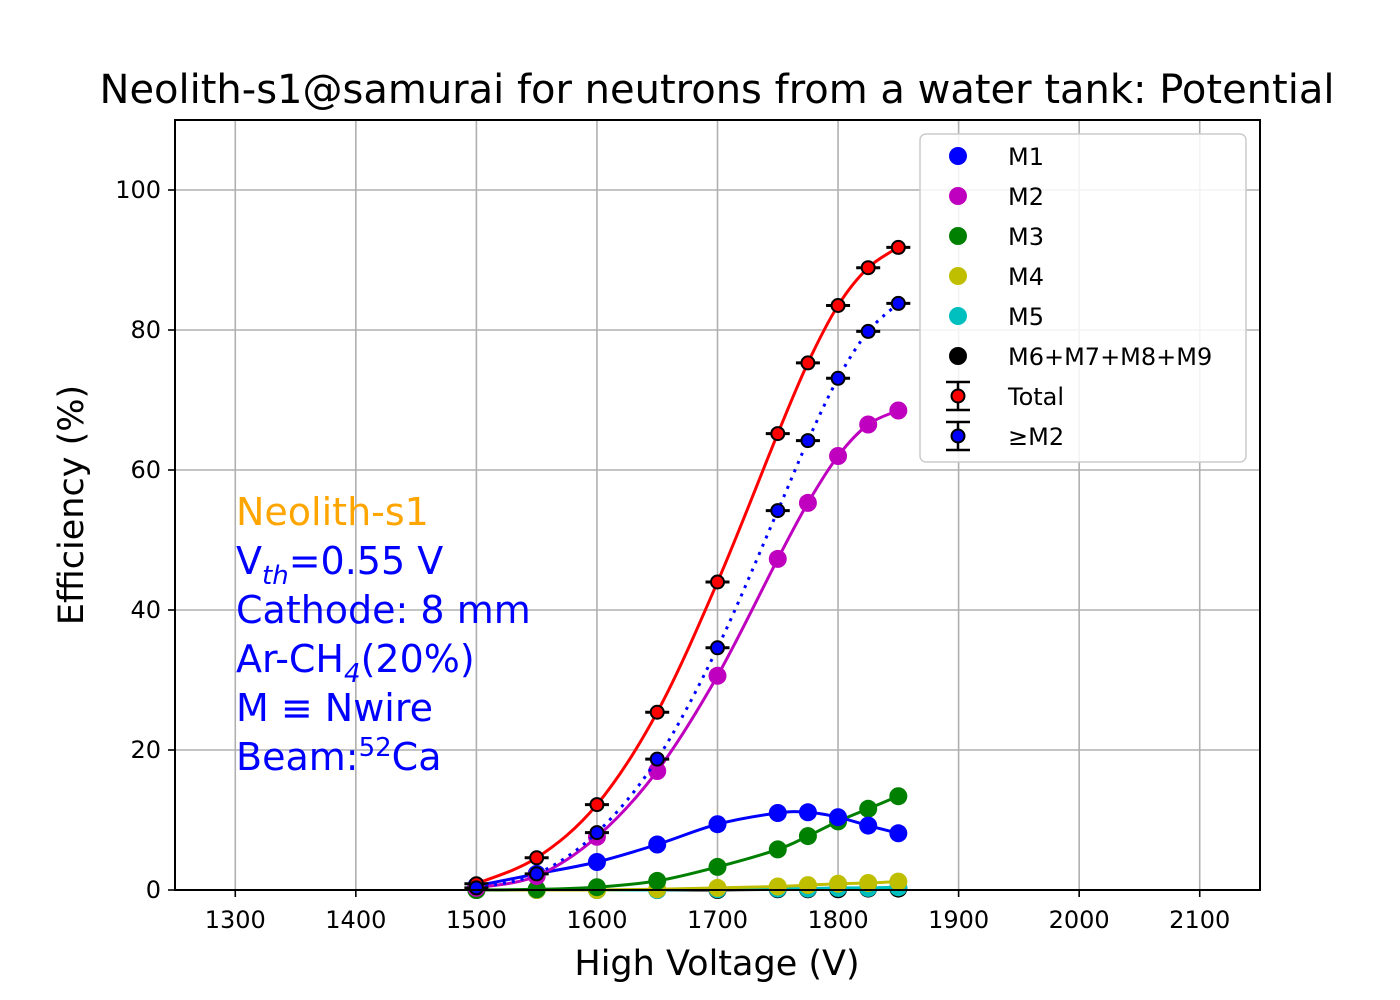  I want to click on annotation-line: Ar-CH4(20%), so click(355, 663).